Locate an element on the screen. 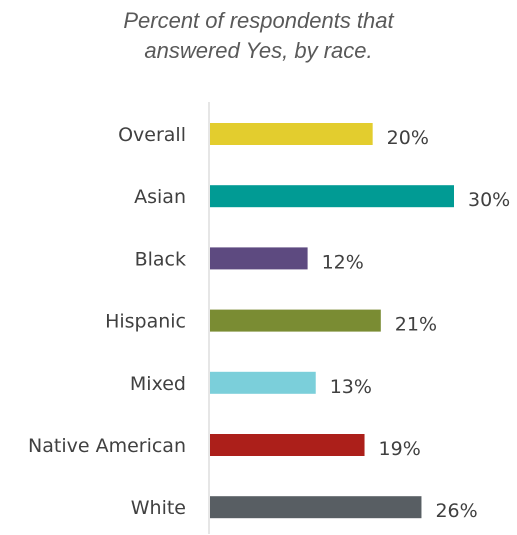  category-label: Hispanic is located at coordinates (145, 322).